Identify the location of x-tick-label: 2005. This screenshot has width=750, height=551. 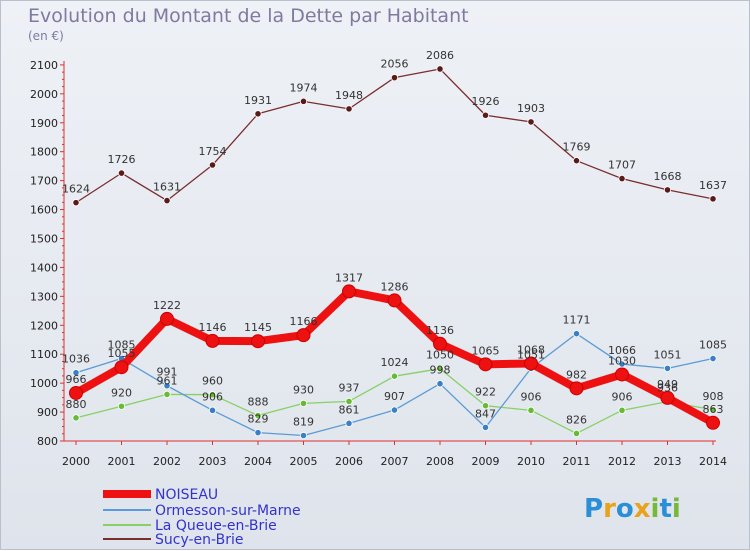
(304, 461).